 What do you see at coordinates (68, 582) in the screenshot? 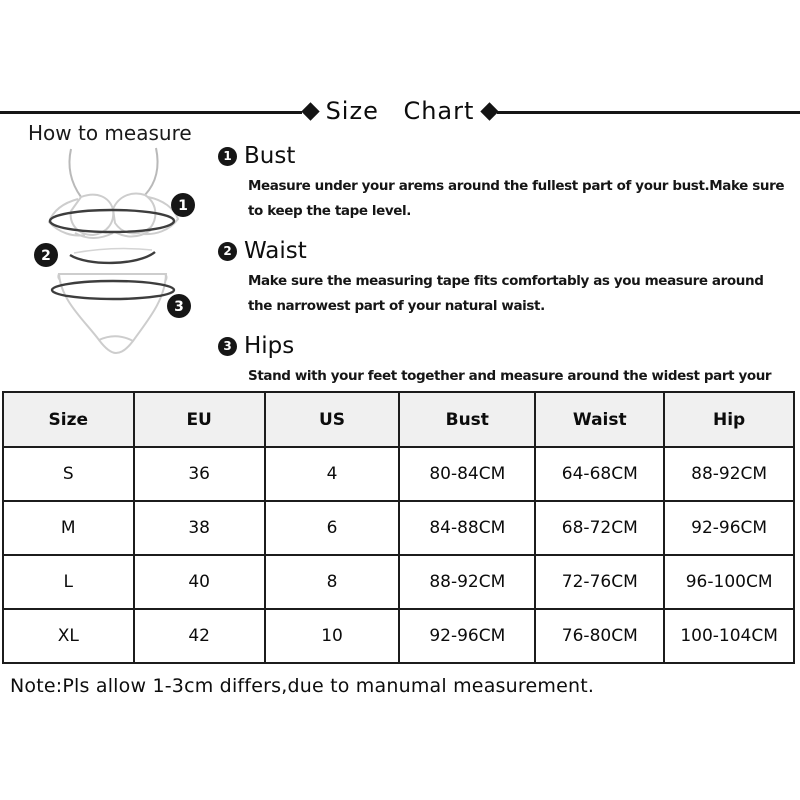
I see `cell: L` at bounding box center [68, 582].